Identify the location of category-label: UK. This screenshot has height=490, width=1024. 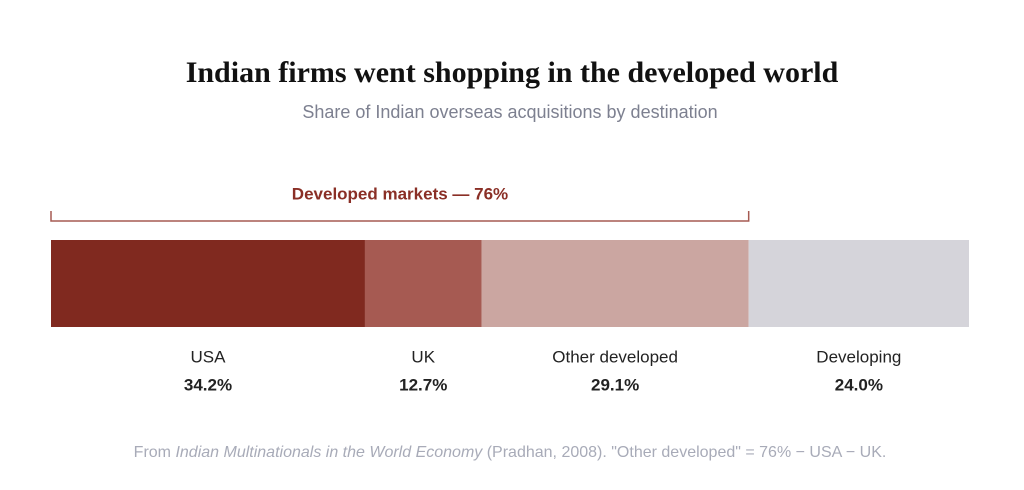
(423, 356).